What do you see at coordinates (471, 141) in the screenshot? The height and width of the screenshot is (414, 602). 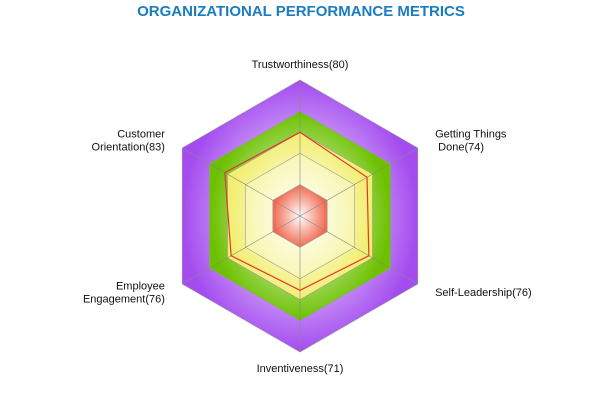 I see `axis-label: Getting Things Done(74)` at bounding box center [471, 141].